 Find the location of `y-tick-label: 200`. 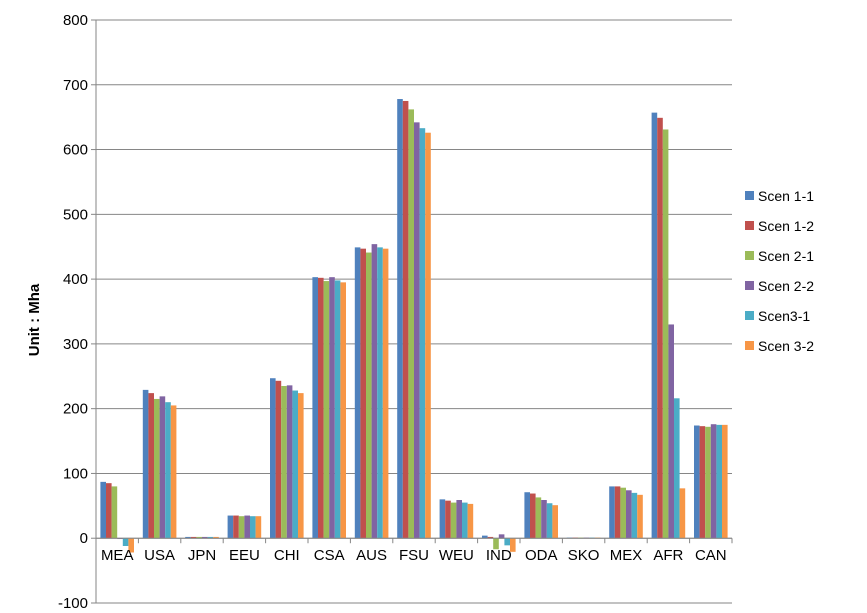

y-tick-label: 200 is located at coordinates (75, 409).